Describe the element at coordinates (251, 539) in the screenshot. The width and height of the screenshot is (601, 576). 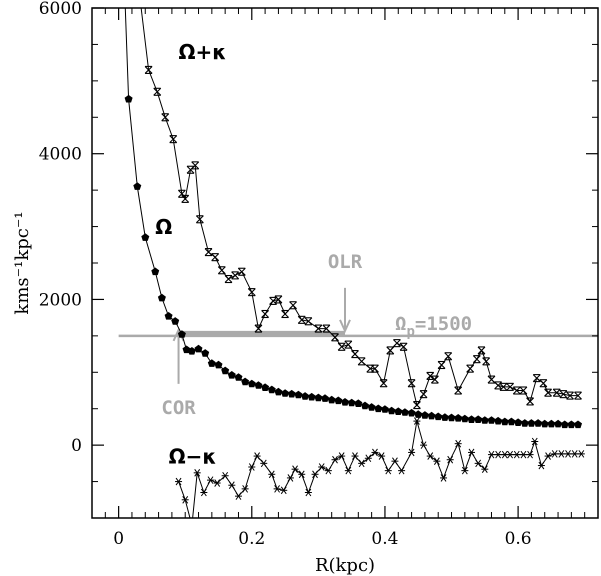
I see `x-tick-label: 0.2` at that location.